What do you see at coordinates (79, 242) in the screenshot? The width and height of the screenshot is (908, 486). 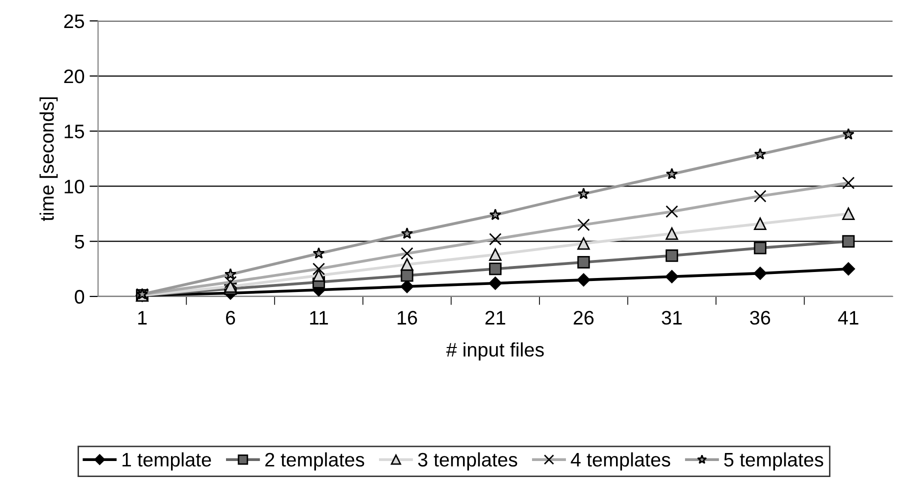 I see `y-tick-label: 5` at bounding box center [79, 242].